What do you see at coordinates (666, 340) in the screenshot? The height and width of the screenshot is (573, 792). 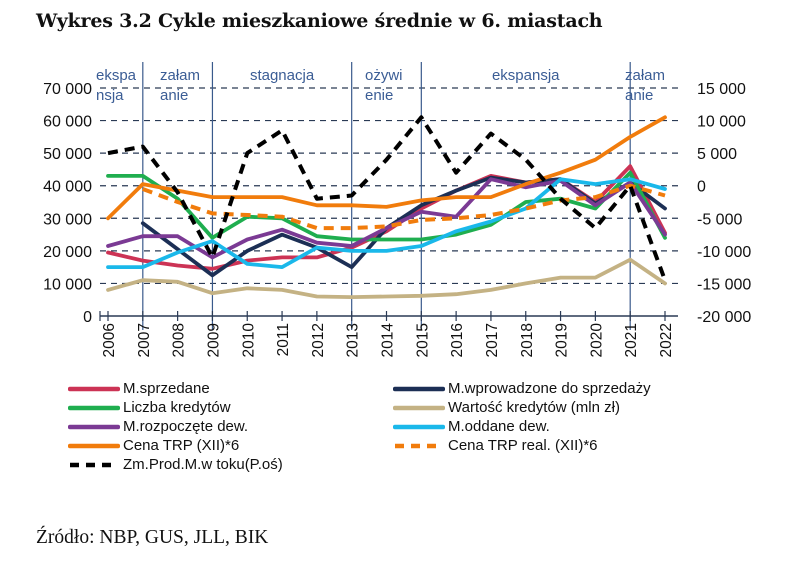 I see `x-tick-label: 2022` at bounding box center [666, 340].